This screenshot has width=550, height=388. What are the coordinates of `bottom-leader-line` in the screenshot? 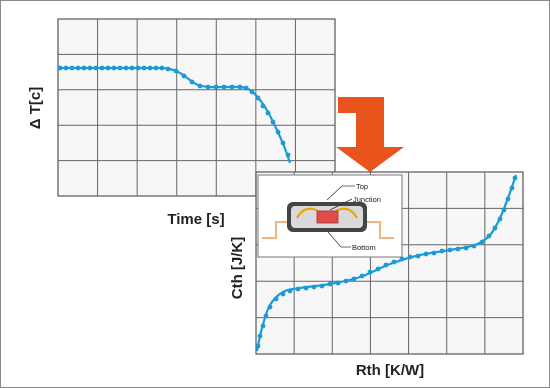 It's located at (334, 239).